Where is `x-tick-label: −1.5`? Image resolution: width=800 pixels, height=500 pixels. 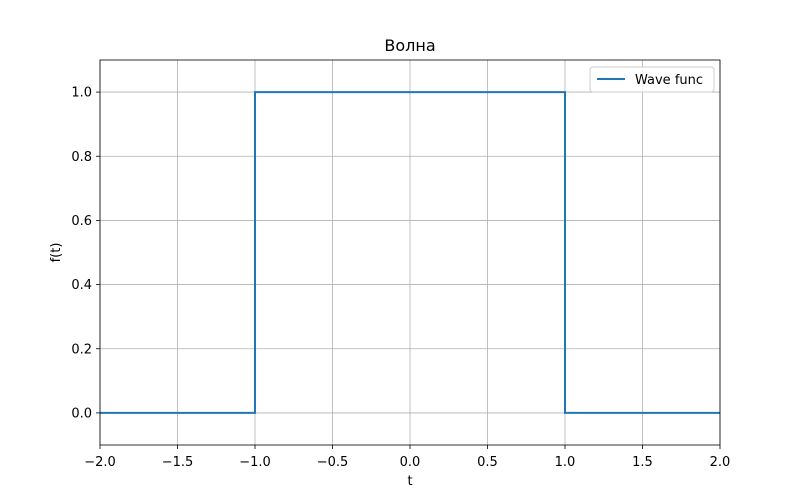
x-tick-label: −1.5 is located at coordinates (178, 462).